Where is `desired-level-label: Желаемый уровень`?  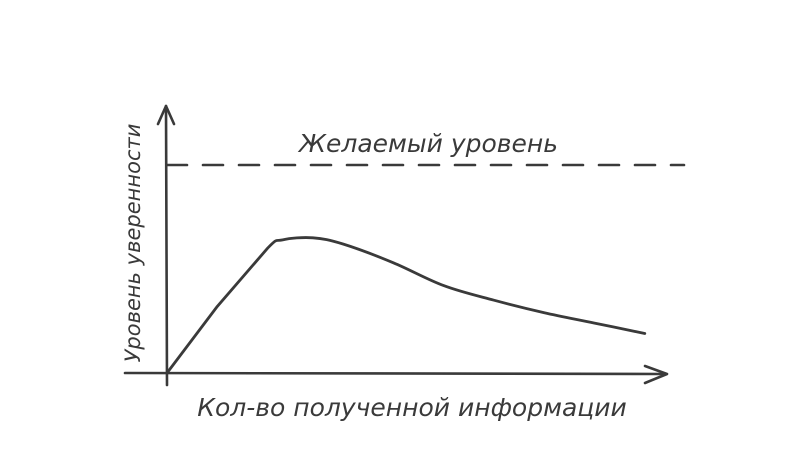
desired-level-label: Желаемый уровень is located at coordinates (427, 143).